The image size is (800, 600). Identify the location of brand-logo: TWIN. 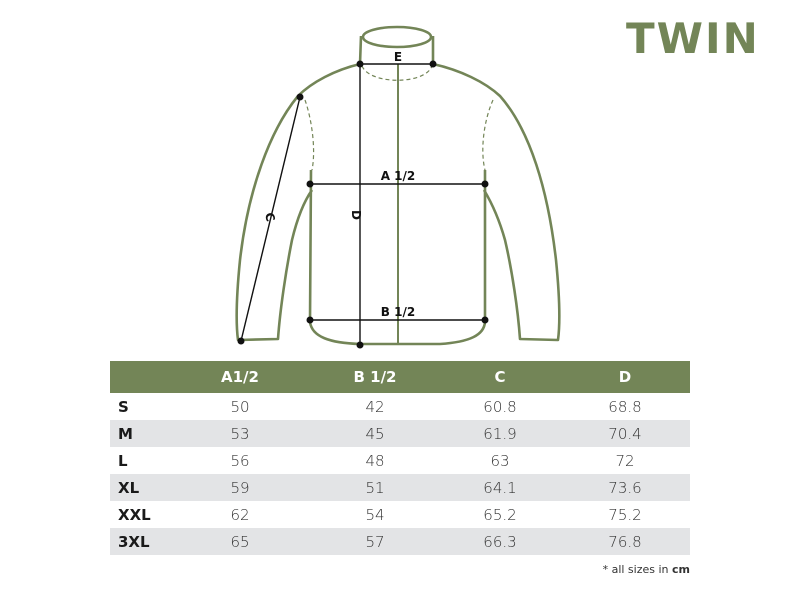
(693, 38).